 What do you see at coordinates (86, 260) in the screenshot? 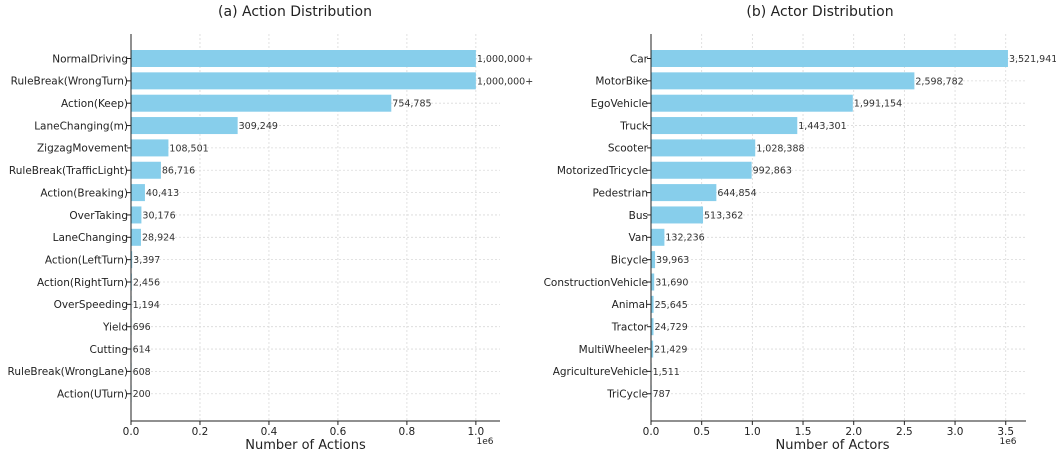
I see `category-label: Action(LeftTurn)` at bounding box center [86, 260].